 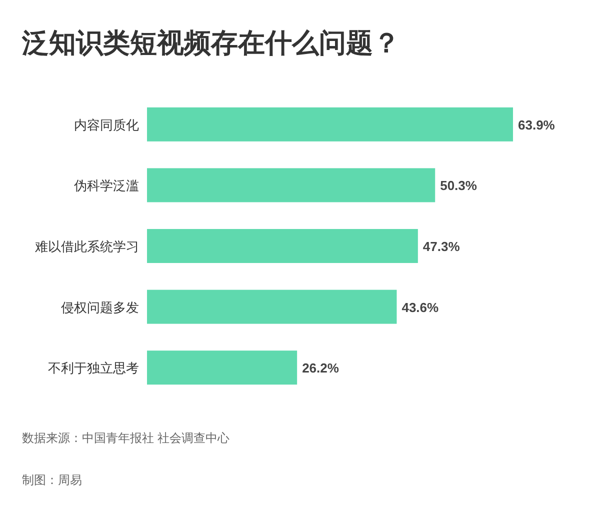 What do you see at coordinates (106, 186) in the screenshot?
I see `y-tick-label: 伪科学泛滥` at bounding box center [106, 186].